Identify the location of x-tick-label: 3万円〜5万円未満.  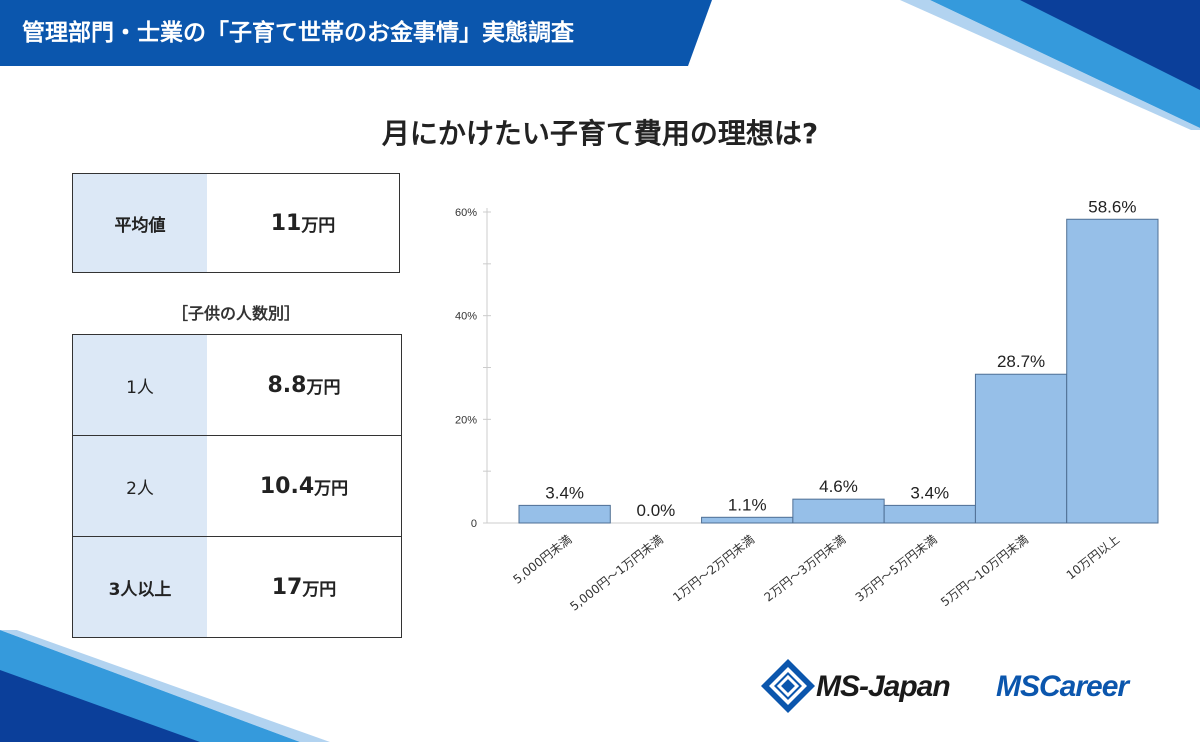
(896, 568).